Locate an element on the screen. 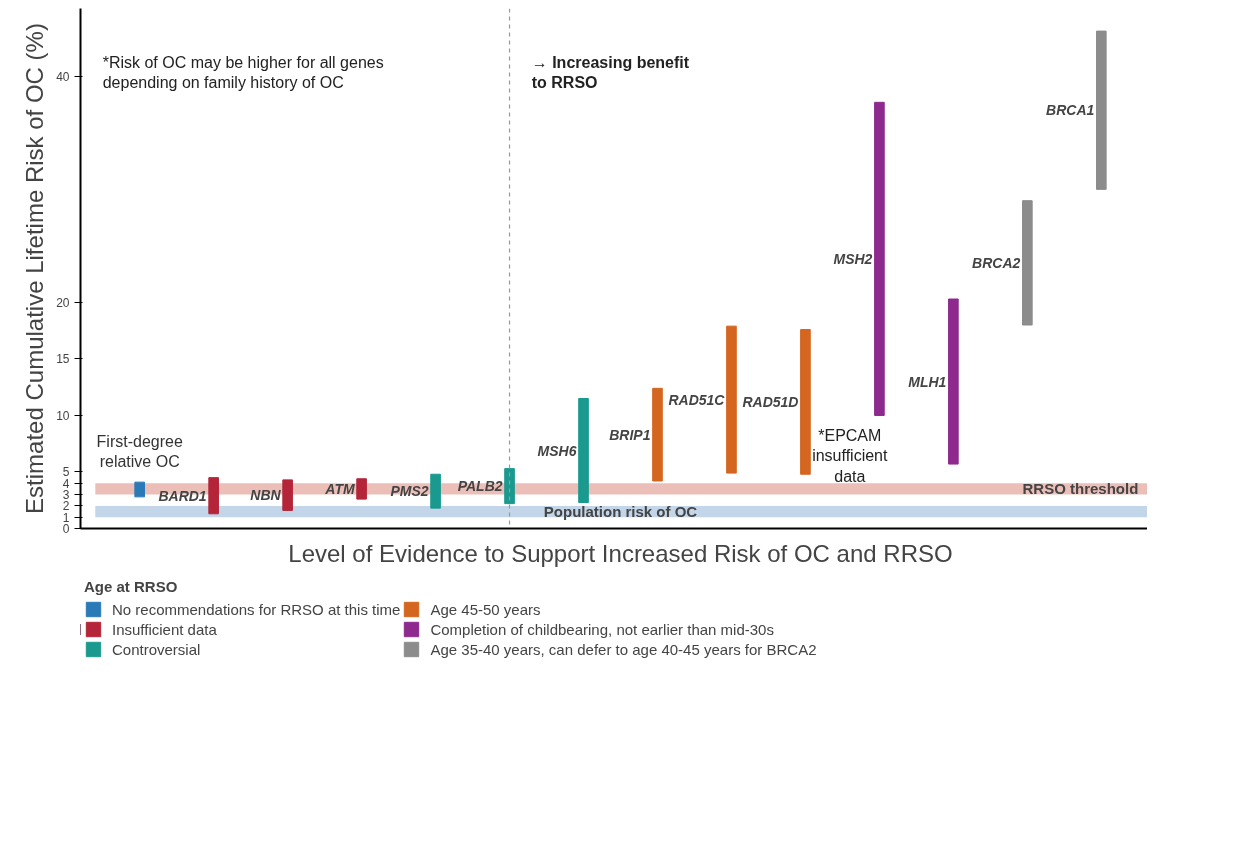 The image size is (1249, 849). annotation: *Risk of OC may be higher for all genes depending on family history of OC is located at coordinates (243, 72).